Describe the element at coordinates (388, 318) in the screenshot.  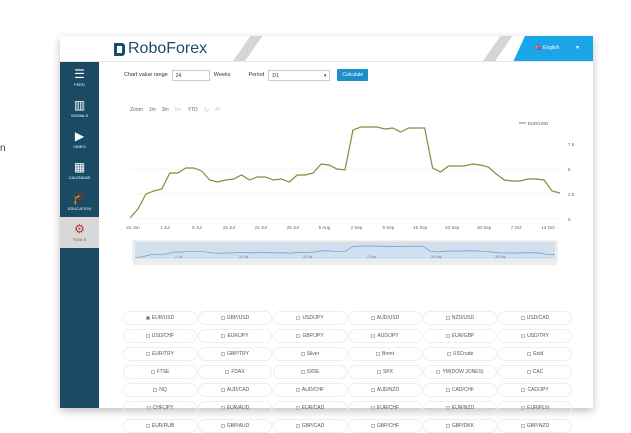
I see `instrument-label: AUD/USD` at that location.